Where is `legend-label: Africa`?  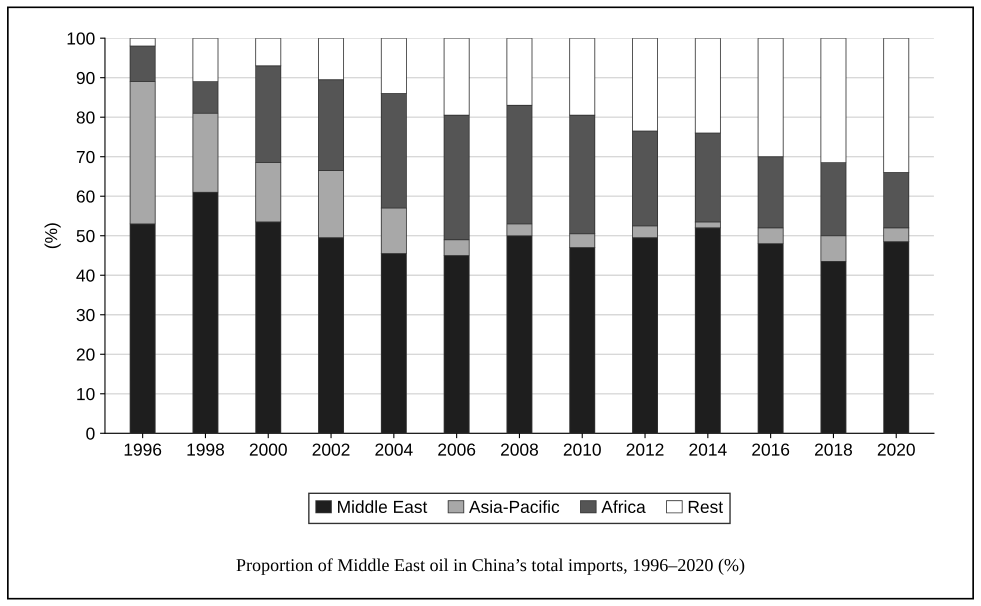
legend-label: Africa is located at coordinates (623, 507).